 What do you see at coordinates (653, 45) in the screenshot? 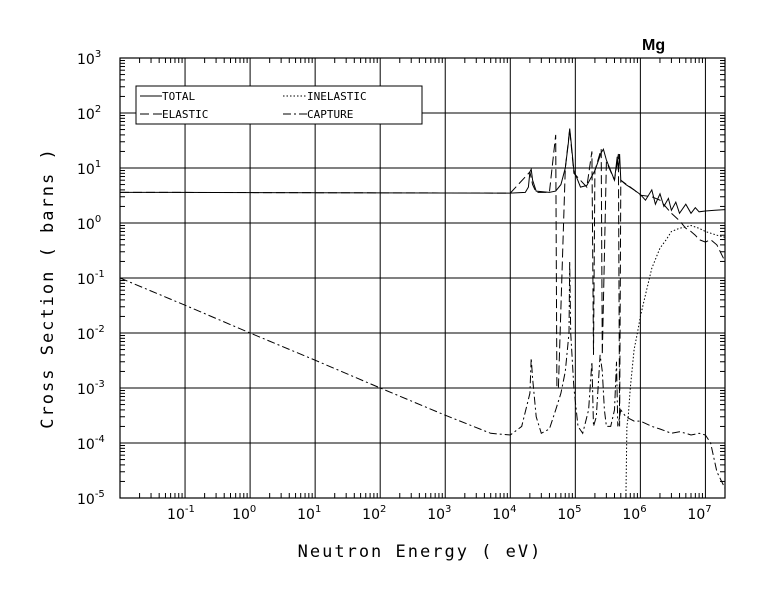
I see `chart-title: Mg` at bounding box center [653, 45].